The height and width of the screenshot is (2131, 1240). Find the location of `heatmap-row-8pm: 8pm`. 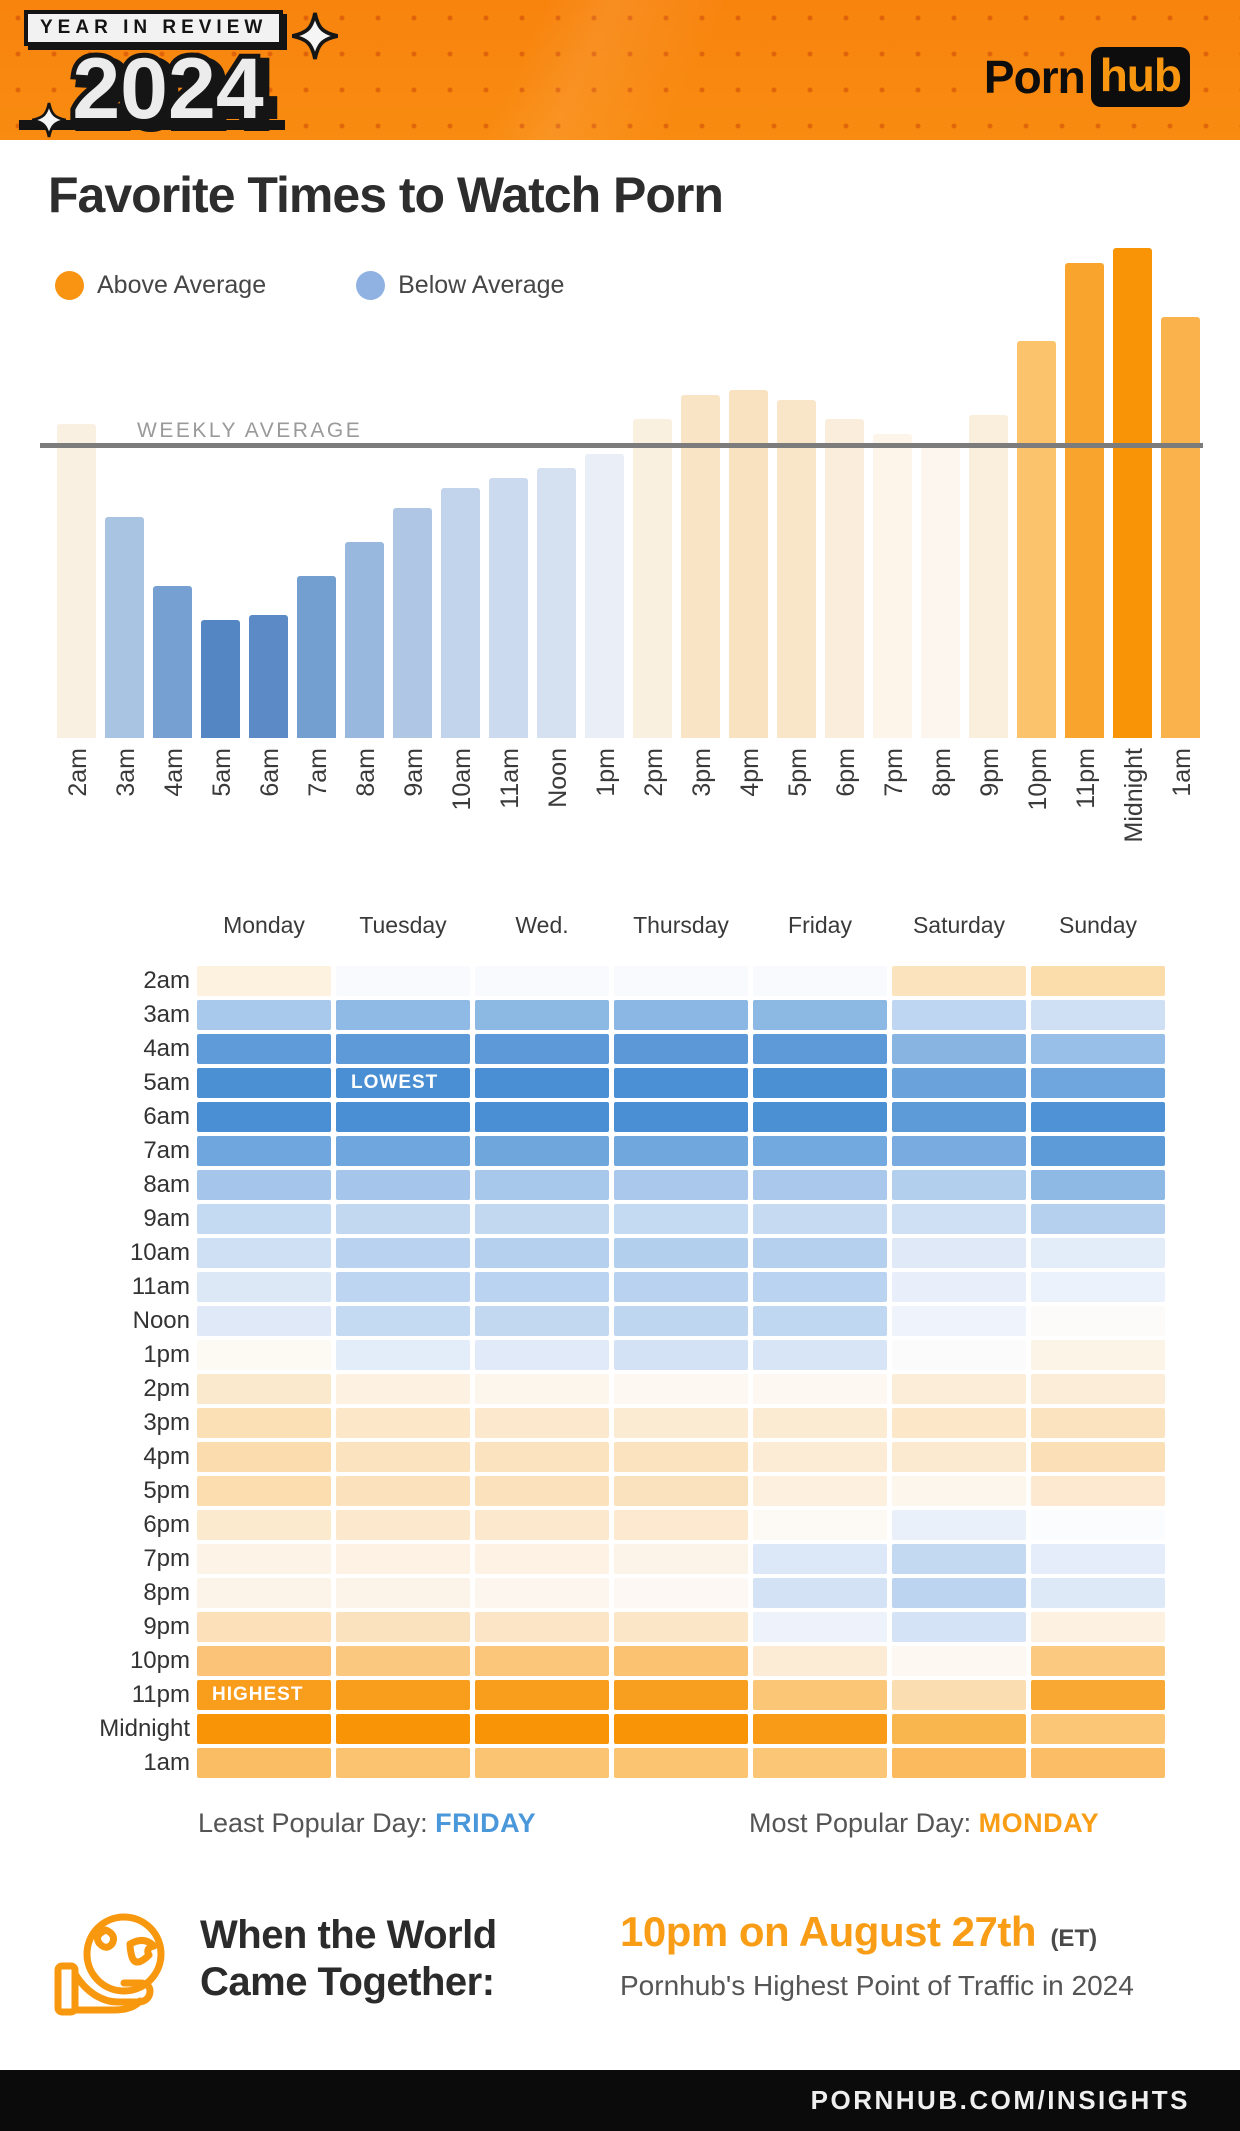

heatmap-row-8pm: 8pm is located at coordinates (614, 1593).